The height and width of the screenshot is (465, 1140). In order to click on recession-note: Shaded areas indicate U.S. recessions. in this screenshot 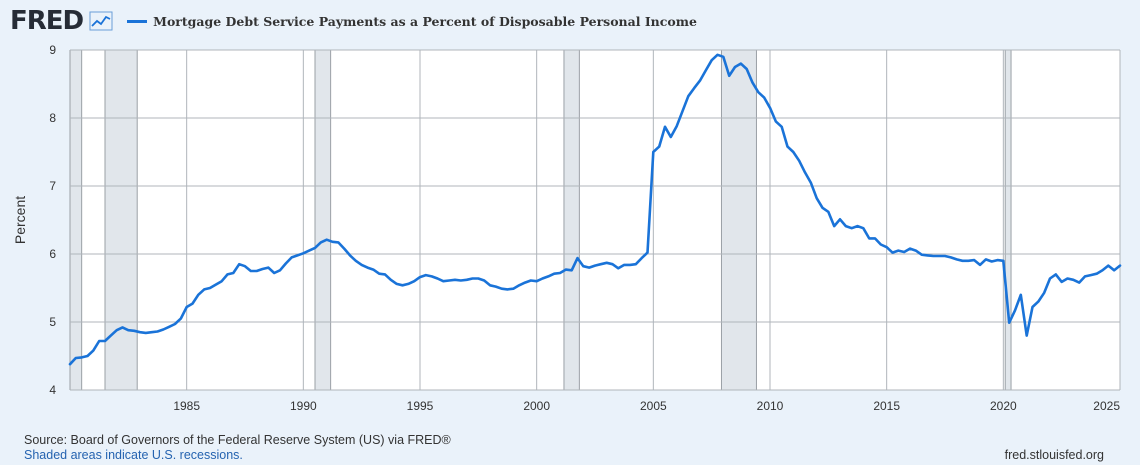, I will do `click(133, 455)`.